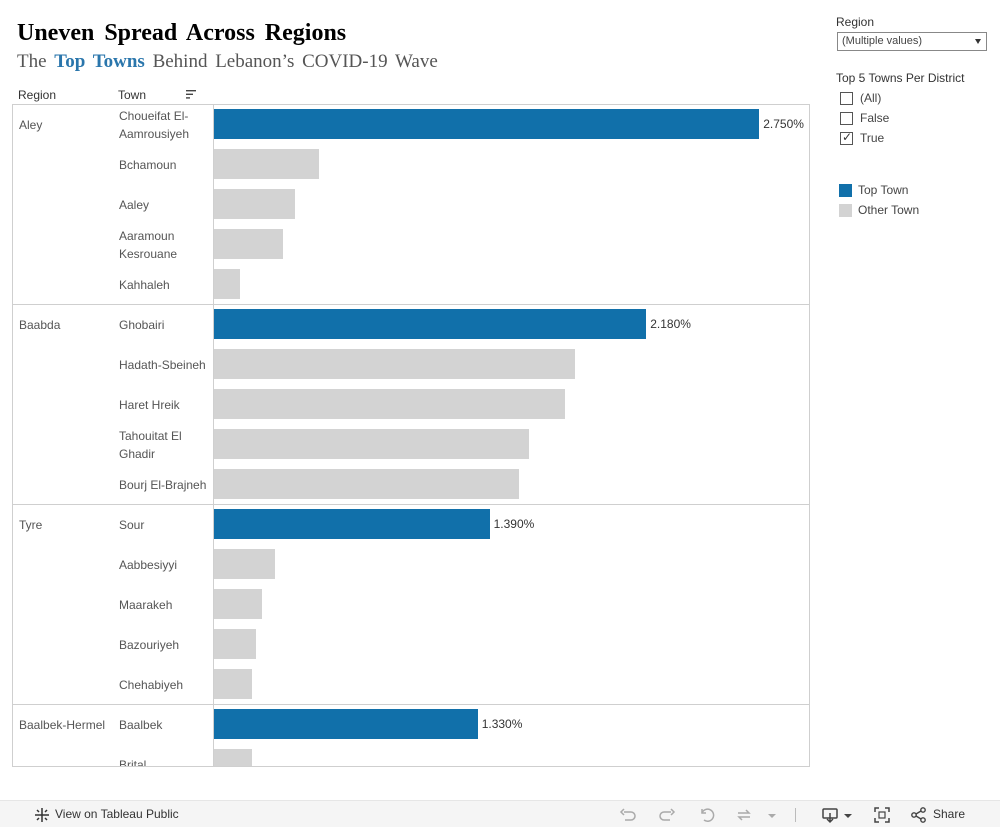  What do you see at coordinates (889, 210) in the screenshot?
I see `legend-other-label: Other Town` at bounding box center [889, 210].